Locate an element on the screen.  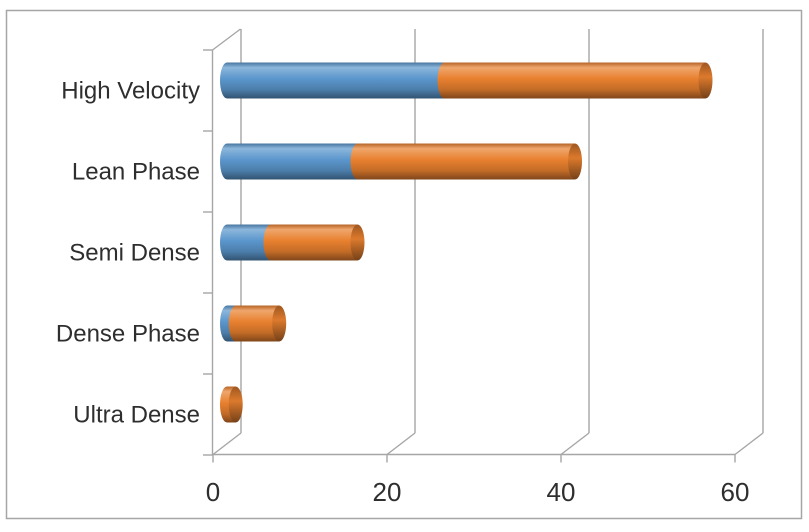
category-axis-depth-edge is located at coordinates (226, 39).